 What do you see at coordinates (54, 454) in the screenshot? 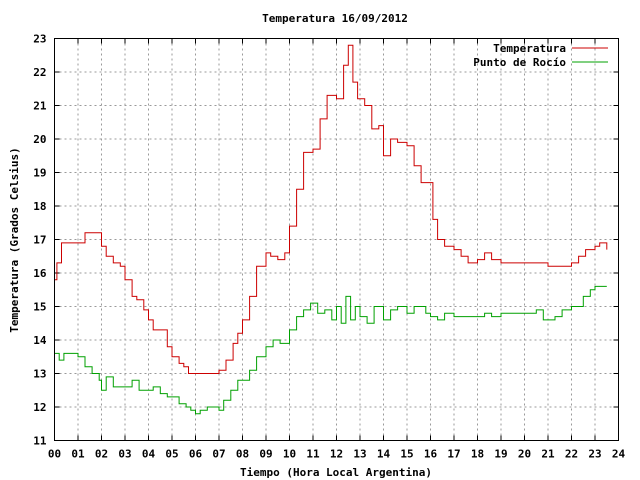
I see `x-tick-label: 00` at bounding box center [54, 454].